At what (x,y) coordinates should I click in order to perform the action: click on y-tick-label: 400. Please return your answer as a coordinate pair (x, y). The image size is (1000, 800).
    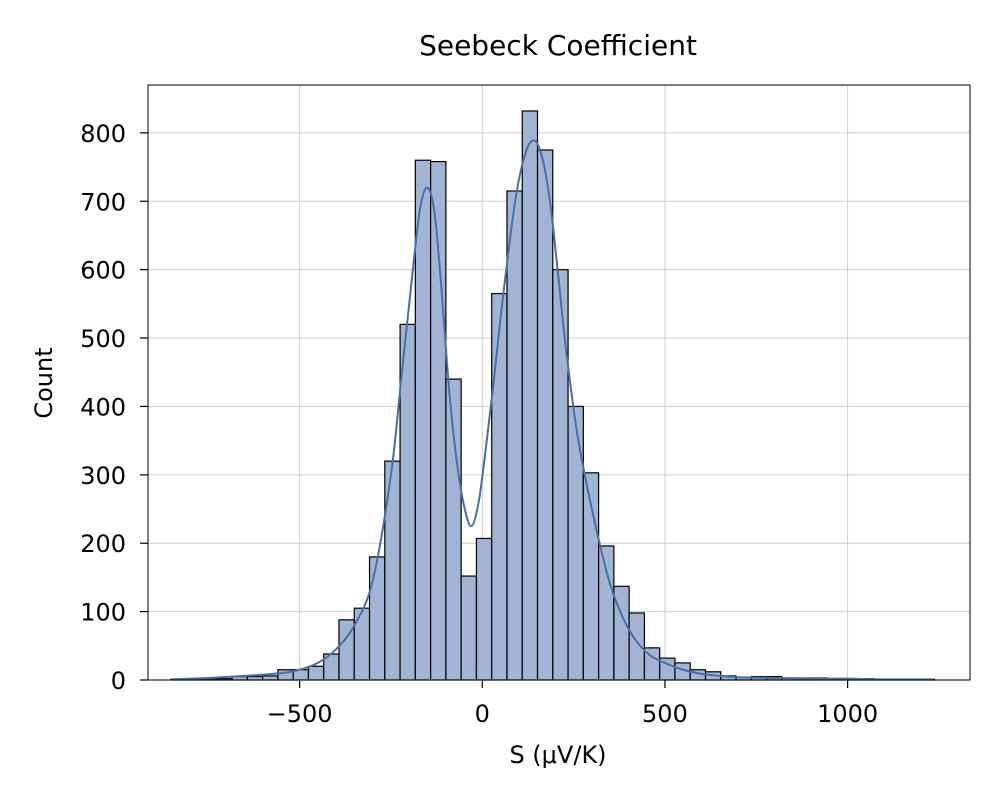
    Looking at the image, I should click on (103, 407).